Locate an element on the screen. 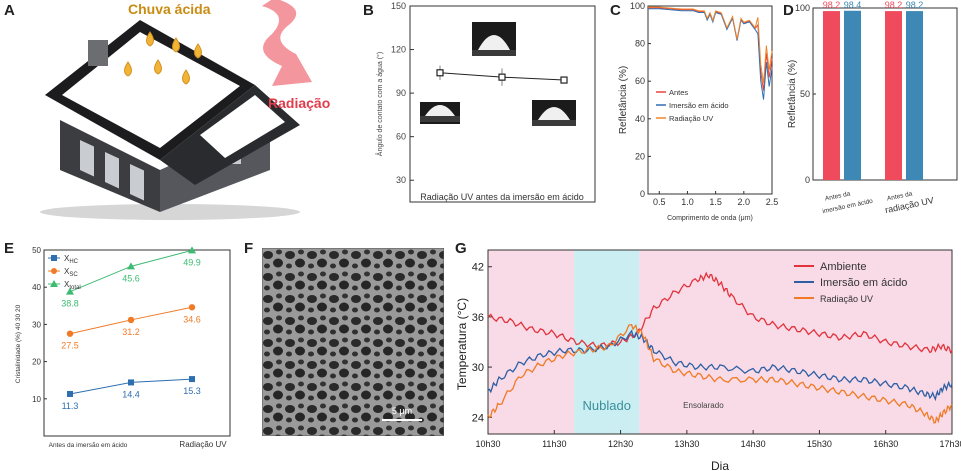  x-axis-label: Dia is located at coordinates (720, 465).